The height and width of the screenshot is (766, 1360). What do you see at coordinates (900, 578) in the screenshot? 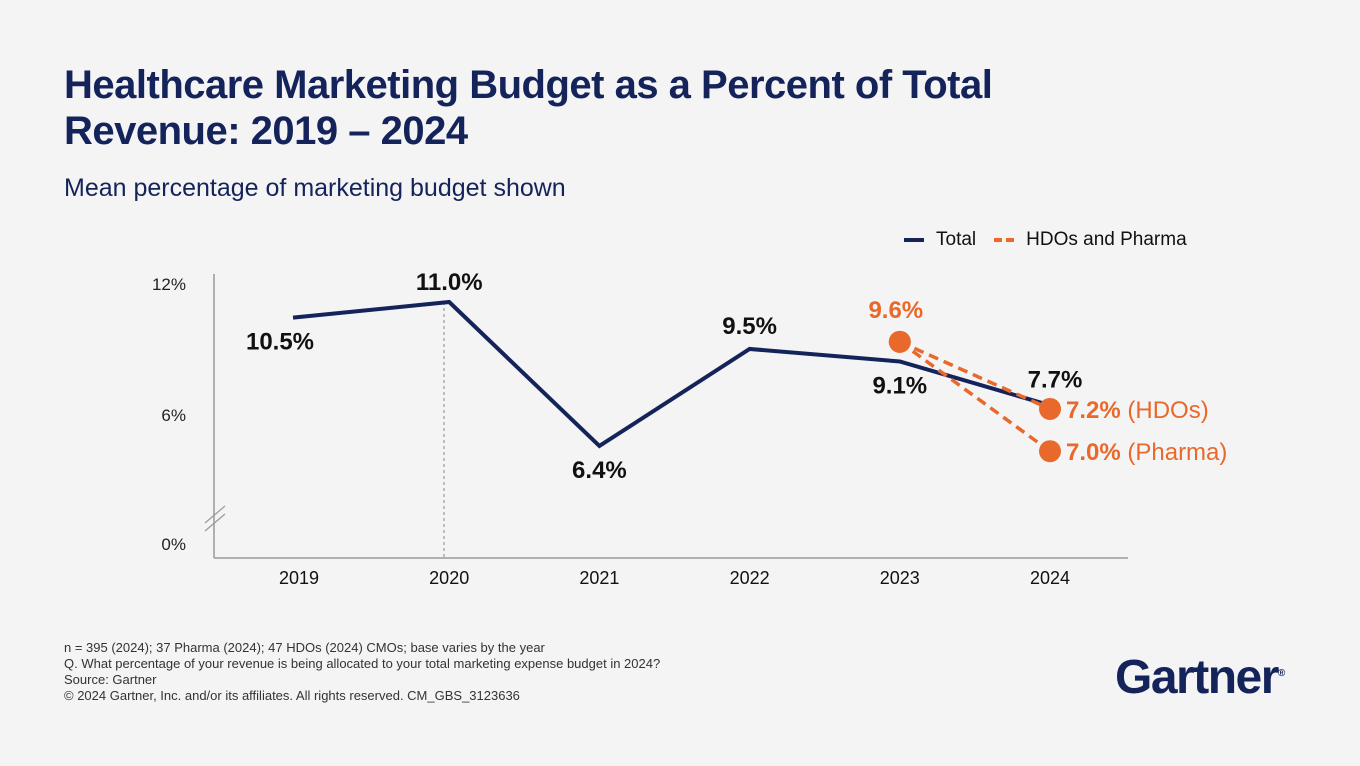
I see `x-tick-label: 2023` at bounding box center [900, 578].